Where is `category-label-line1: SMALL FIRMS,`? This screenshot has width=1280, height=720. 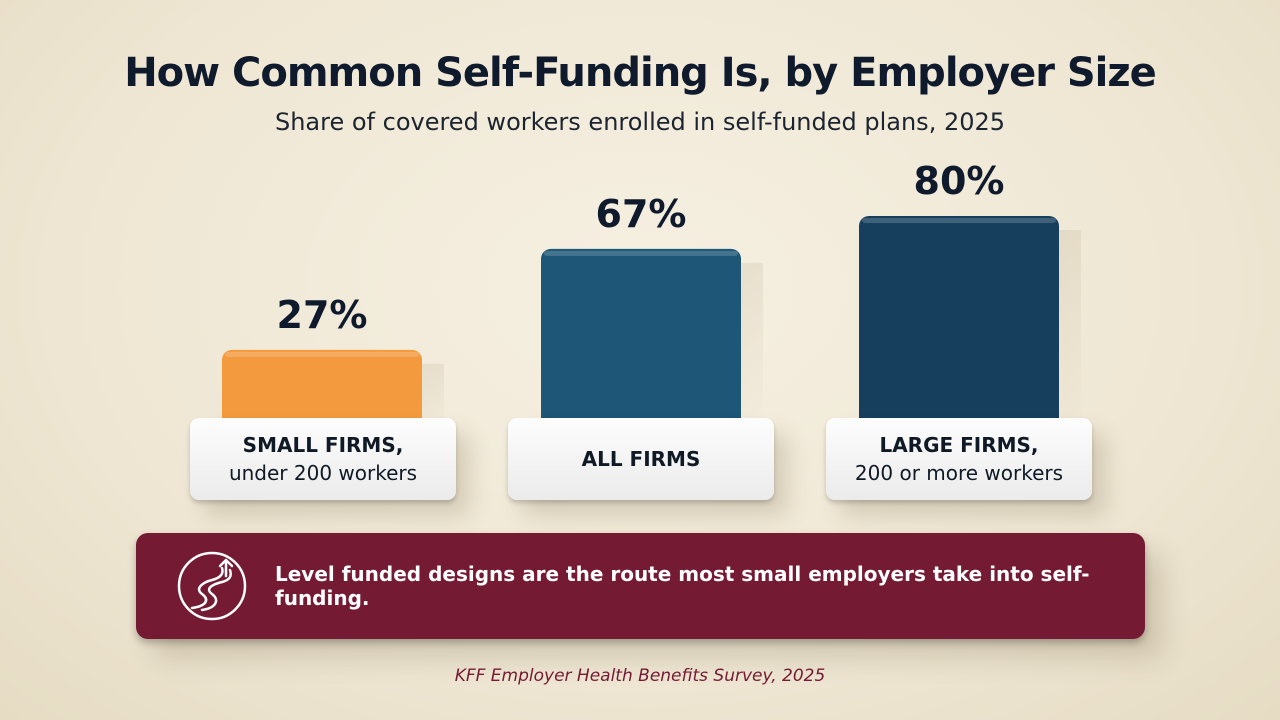
category-label-line1: SMALL FIRMS, is located at coordinates (323, 445).